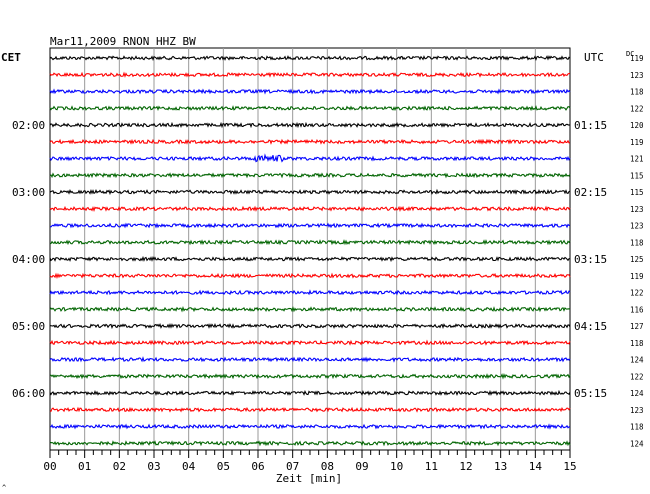 This screenshot has width=650, height=494. Describe the element at coordinates (123, 41) in the screenshot. I see `chart-title: Mar11,2009 RNON HHZ BW` at that location.